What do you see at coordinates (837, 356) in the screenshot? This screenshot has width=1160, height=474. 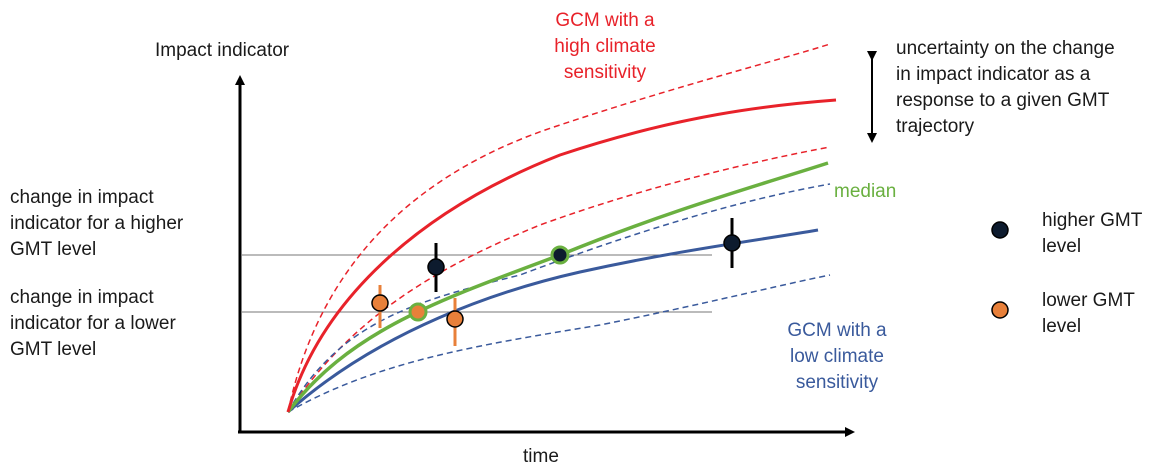 I see `low-curve-label: GCM with a low climate sensitivity` at bounding box center [837, 356].